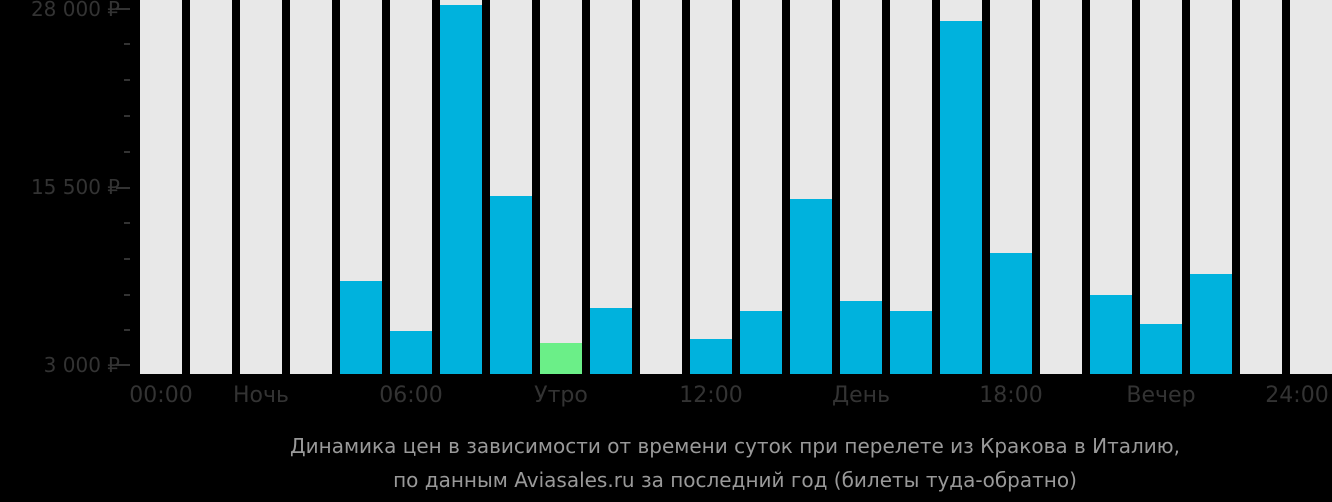 The height and width of the screenshot is (502, 1332). I want to click on x-label-morning: Утро, so click(561, 395).